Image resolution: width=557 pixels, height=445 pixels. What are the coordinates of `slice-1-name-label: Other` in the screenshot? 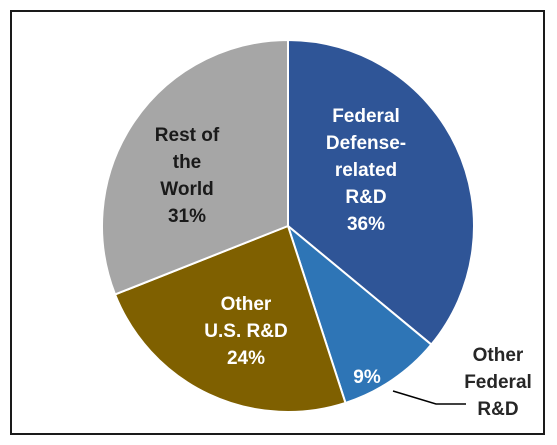 It's located at (498, 355).